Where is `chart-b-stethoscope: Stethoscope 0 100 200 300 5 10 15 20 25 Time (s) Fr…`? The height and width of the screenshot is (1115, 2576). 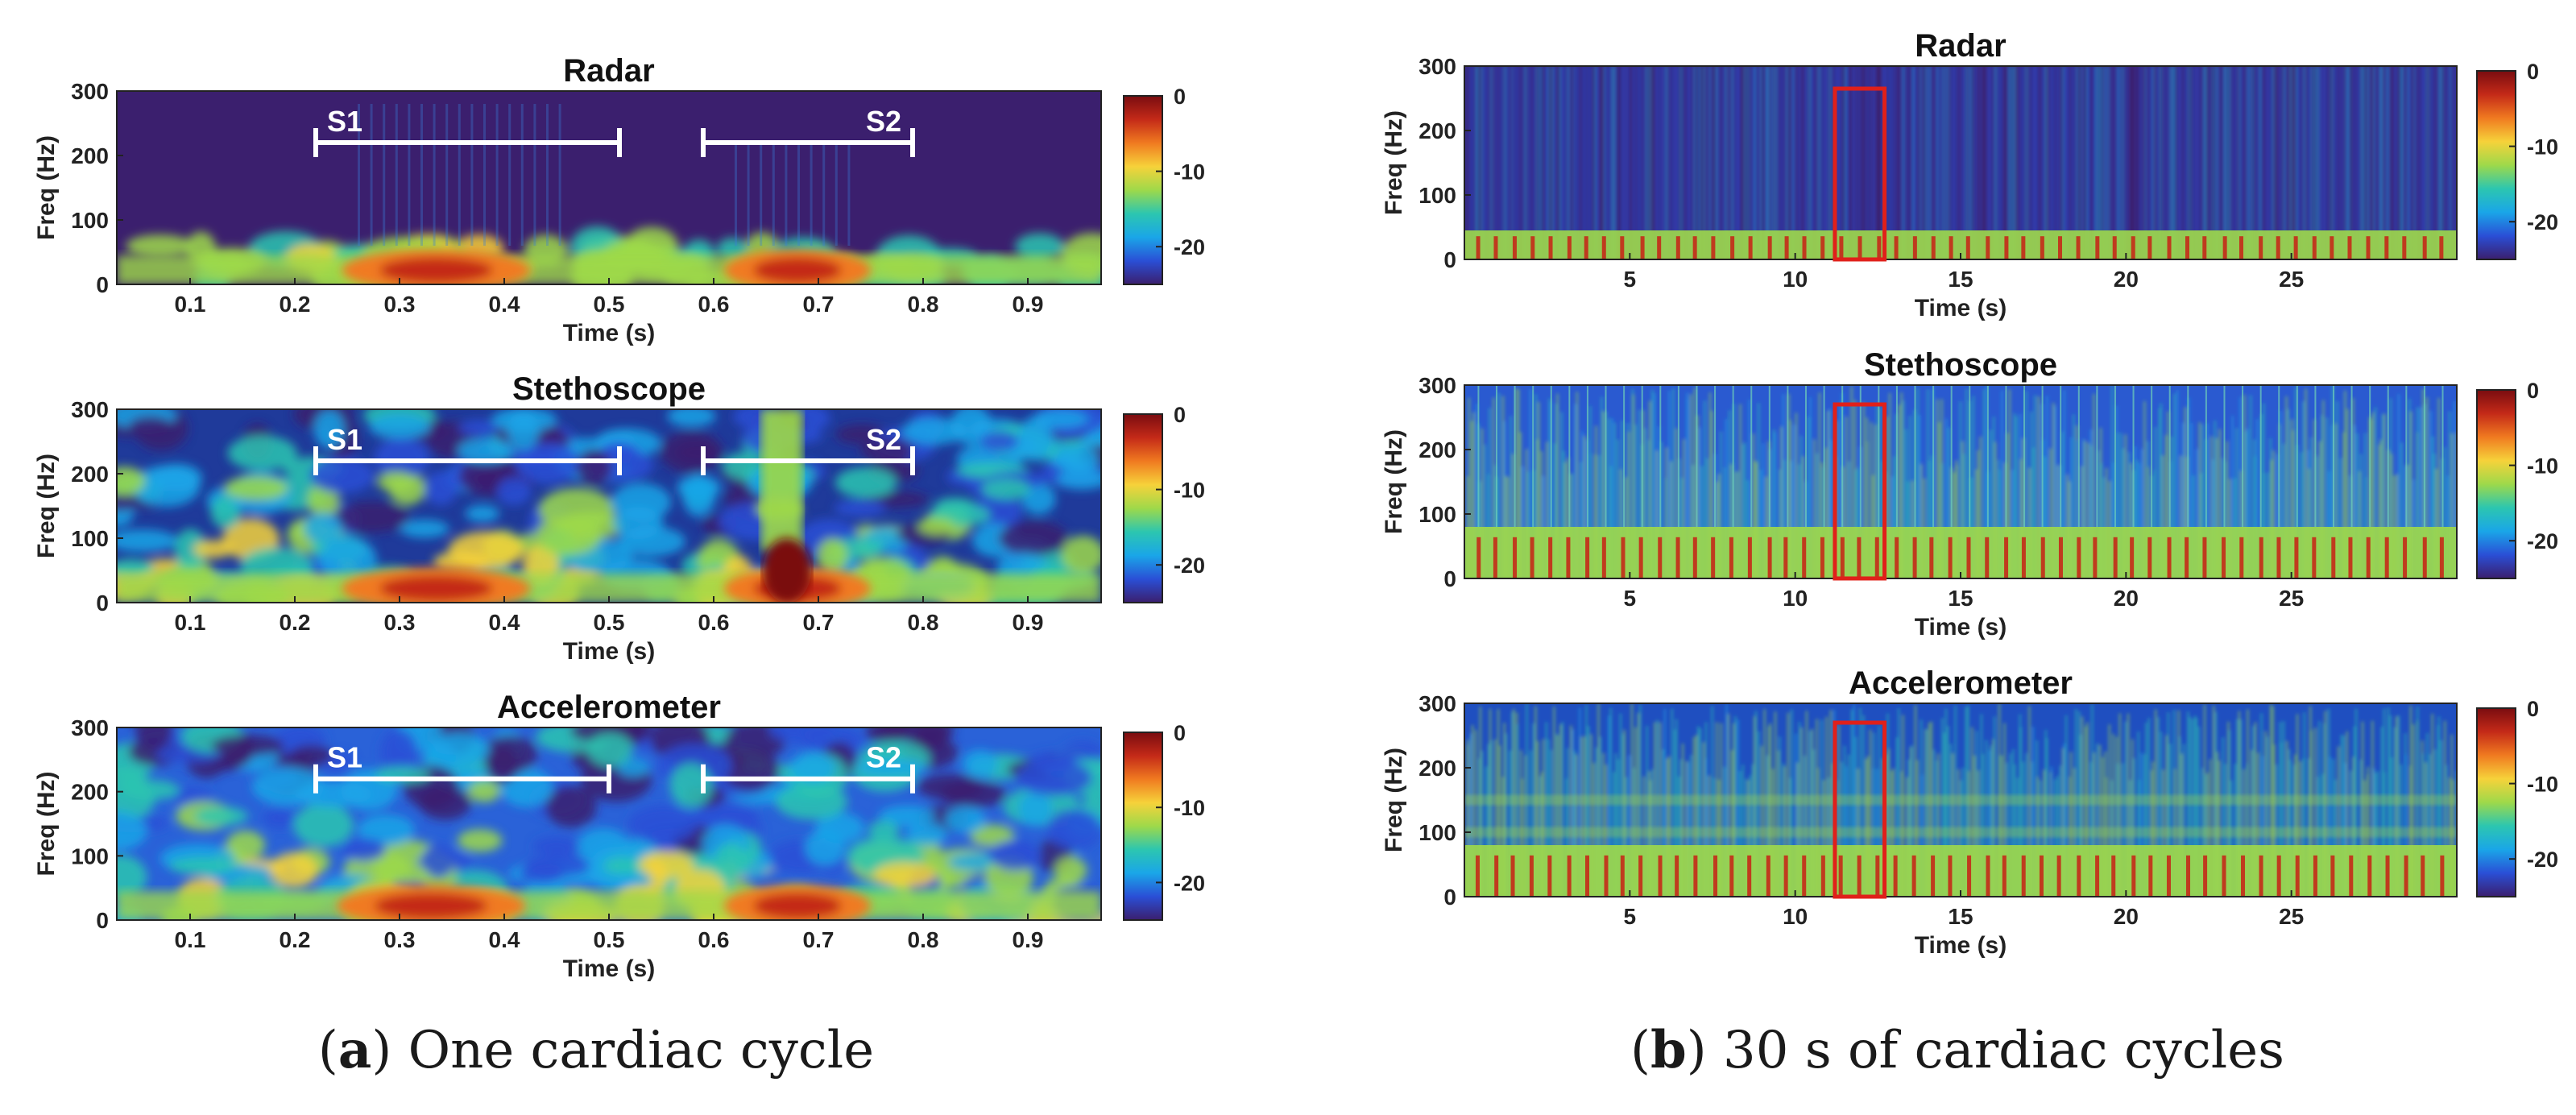
chart-b-stethoscope: Stethoscope 0 100 200 300 5 10 15 20 25 Time (s) Fr… is located at coordinates (1969, 493).